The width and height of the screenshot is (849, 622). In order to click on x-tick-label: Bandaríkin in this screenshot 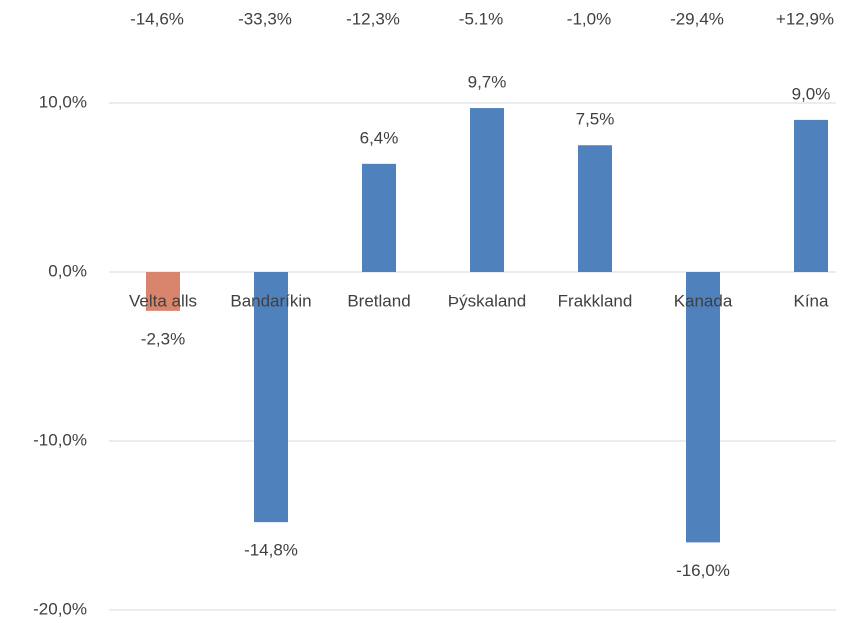, I will do `click(270, 300)`.